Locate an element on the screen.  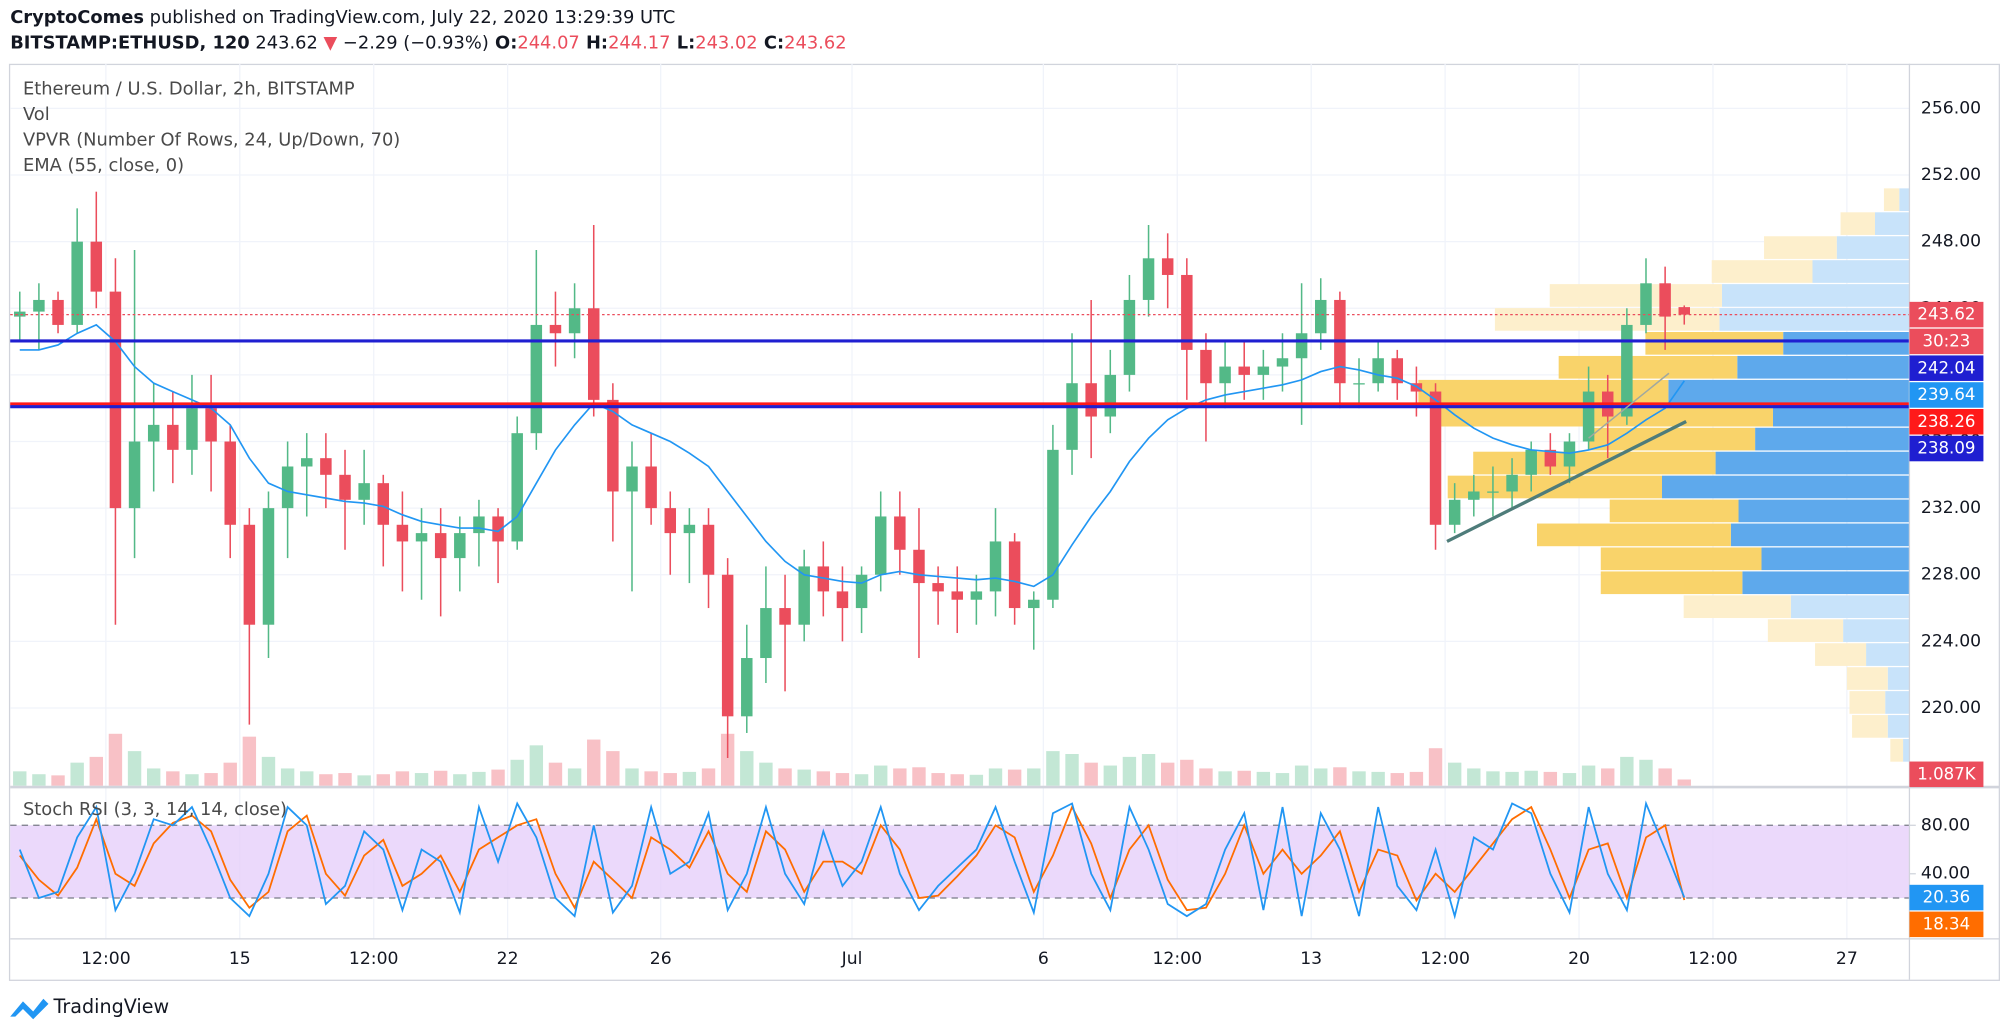
last-price: 243.62 is located at coordinates (284, 42).